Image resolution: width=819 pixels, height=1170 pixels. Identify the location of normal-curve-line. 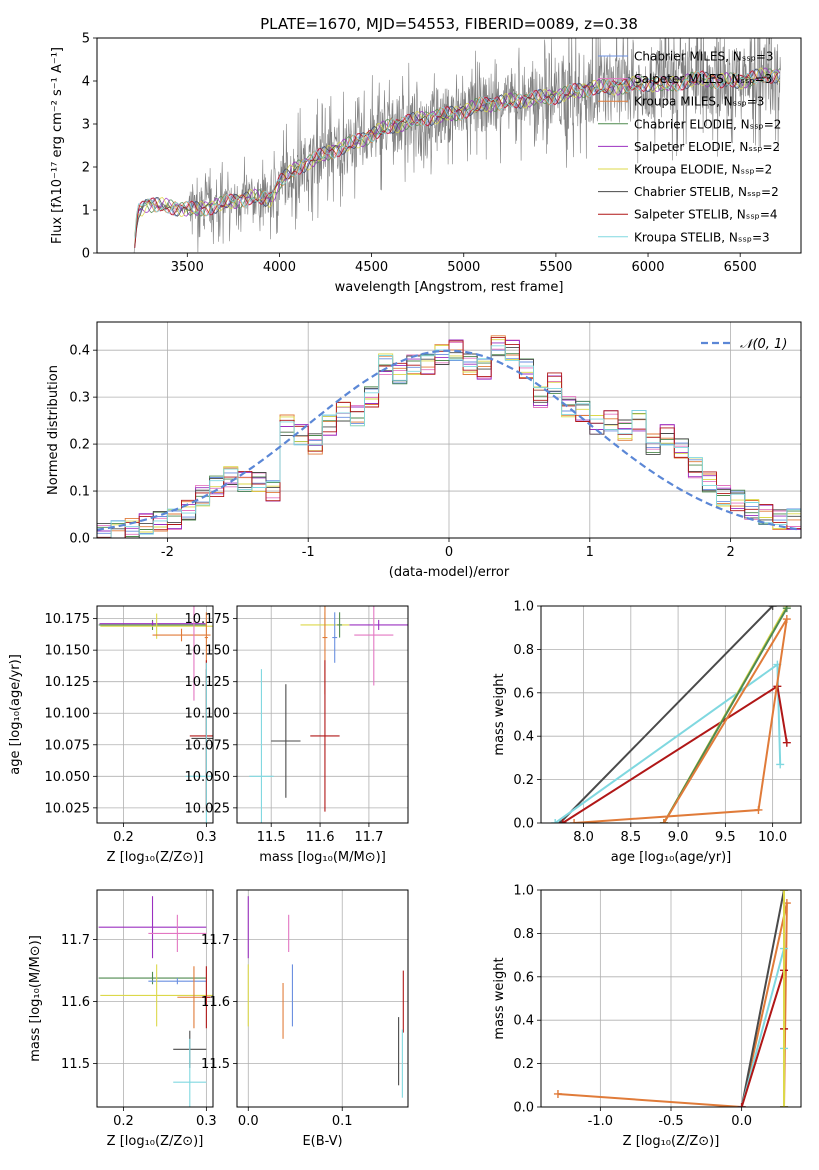
(449, 440).